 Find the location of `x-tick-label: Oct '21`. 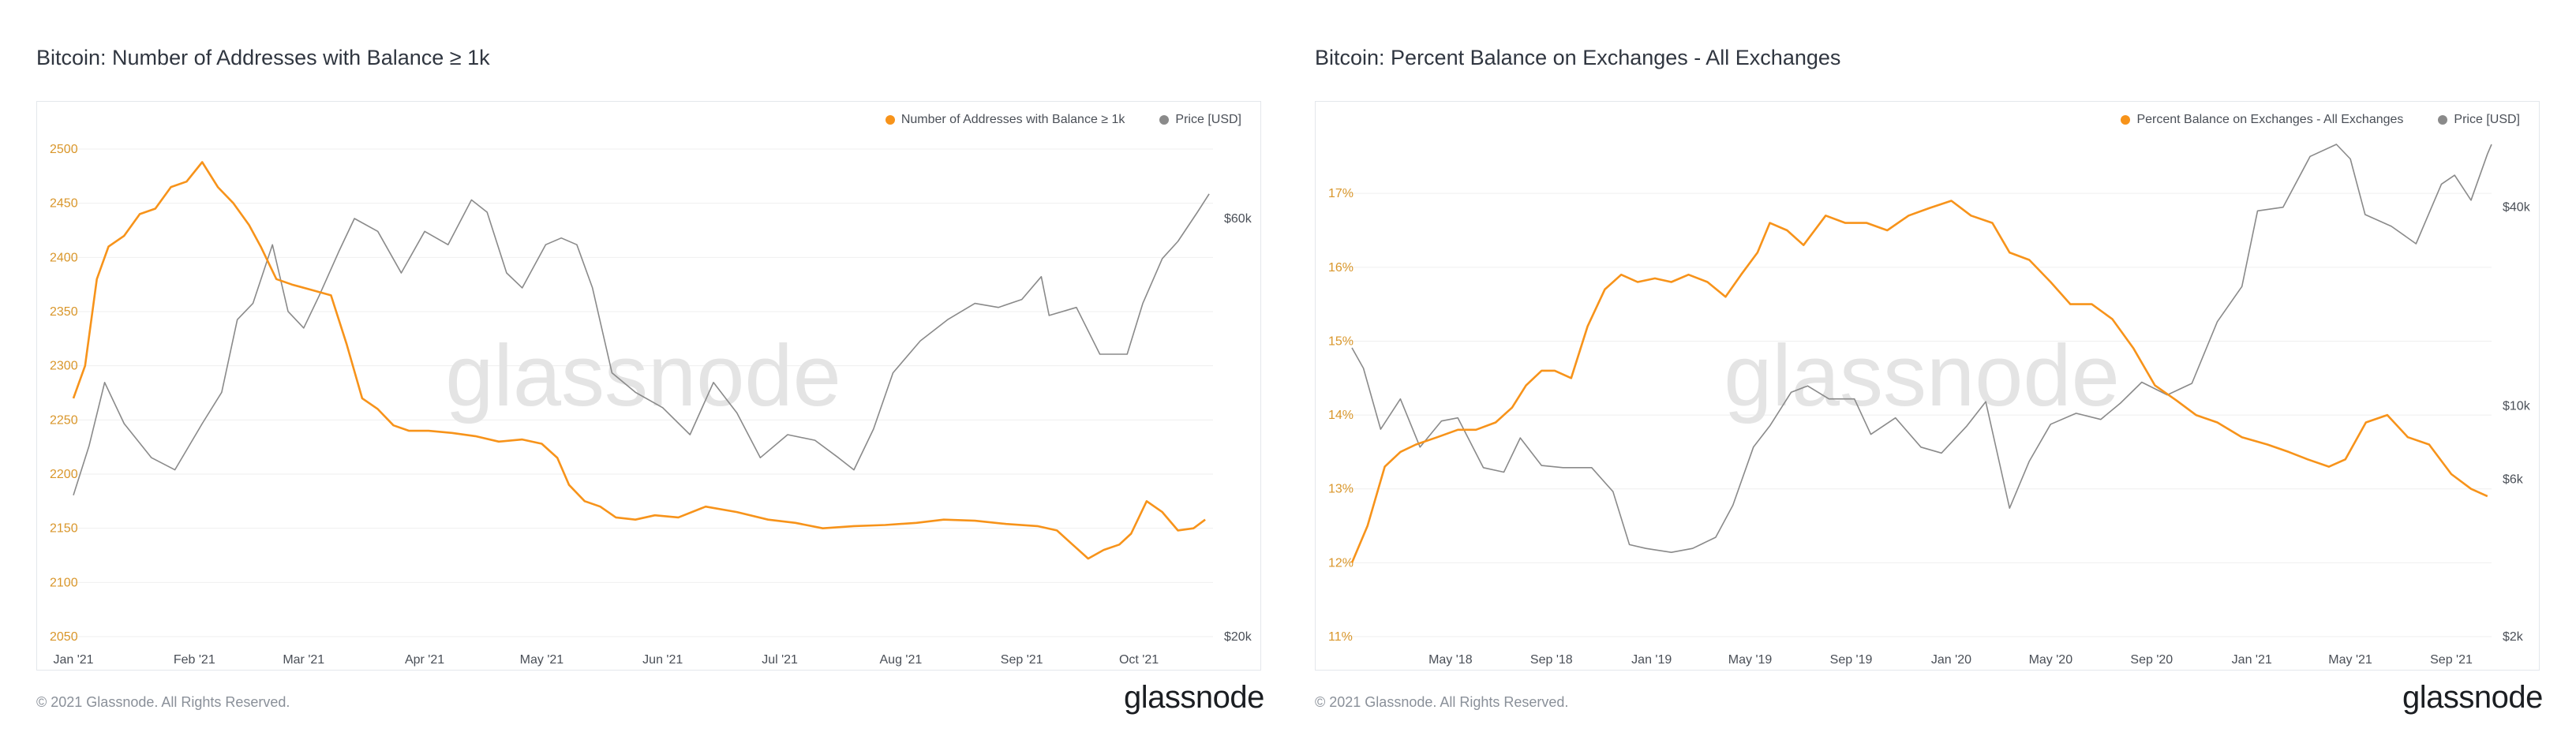

x-tick-label: Oct '21 is located at coordinates (1139, 660).